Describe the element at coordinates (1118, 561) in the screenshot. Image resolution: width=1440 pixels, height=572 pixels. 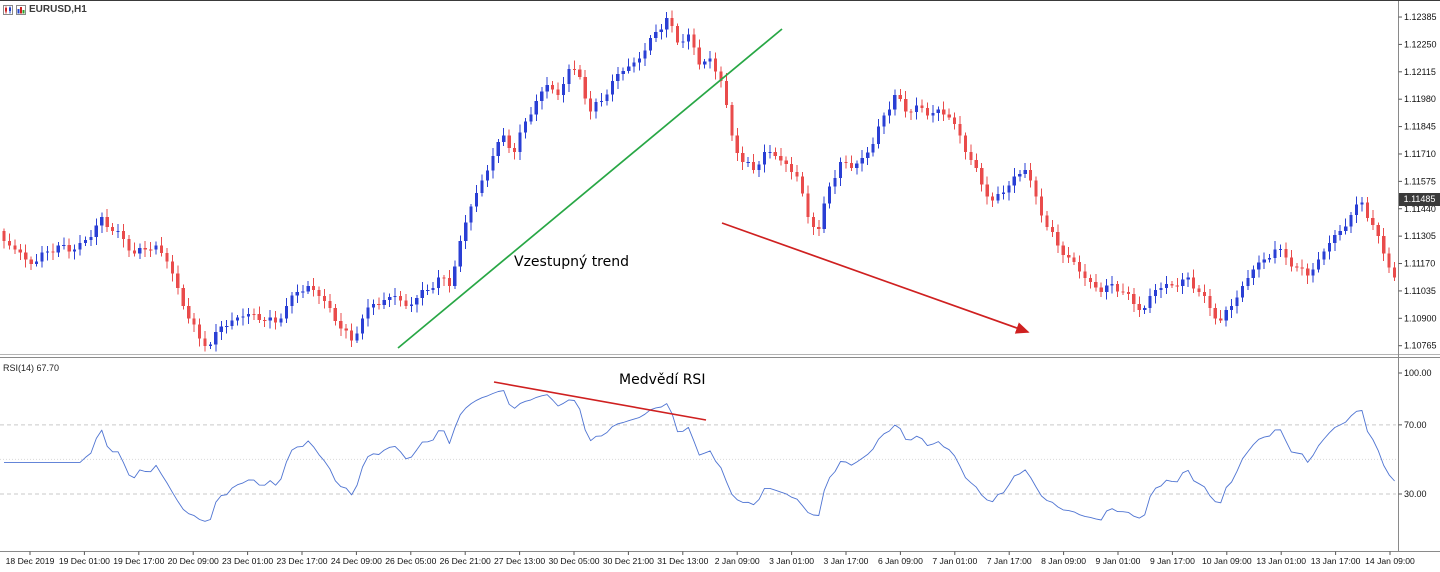
I see `time-axis-label: 9 Jan 01:00` at that location.